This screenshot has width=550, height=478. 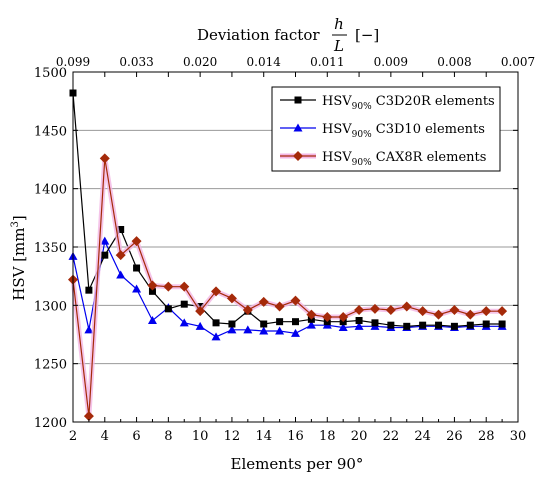 I want to click on y-tick-label: 1250, so click(x=50, y=365).